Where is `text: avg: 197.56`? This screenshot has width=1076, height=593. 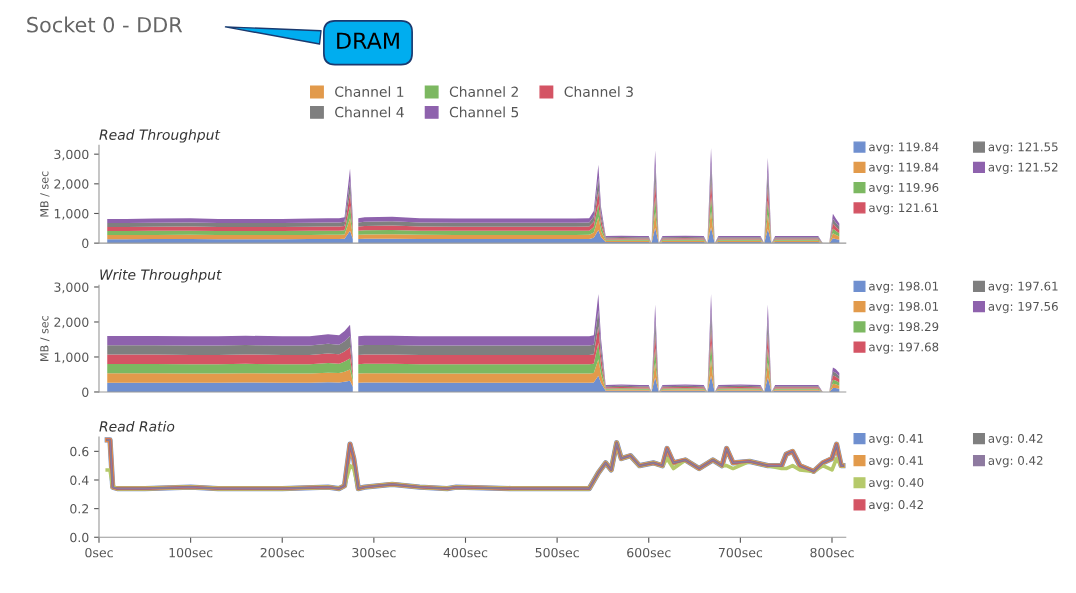 text: avg: 197.56 is located at coordinates (1023, 307).